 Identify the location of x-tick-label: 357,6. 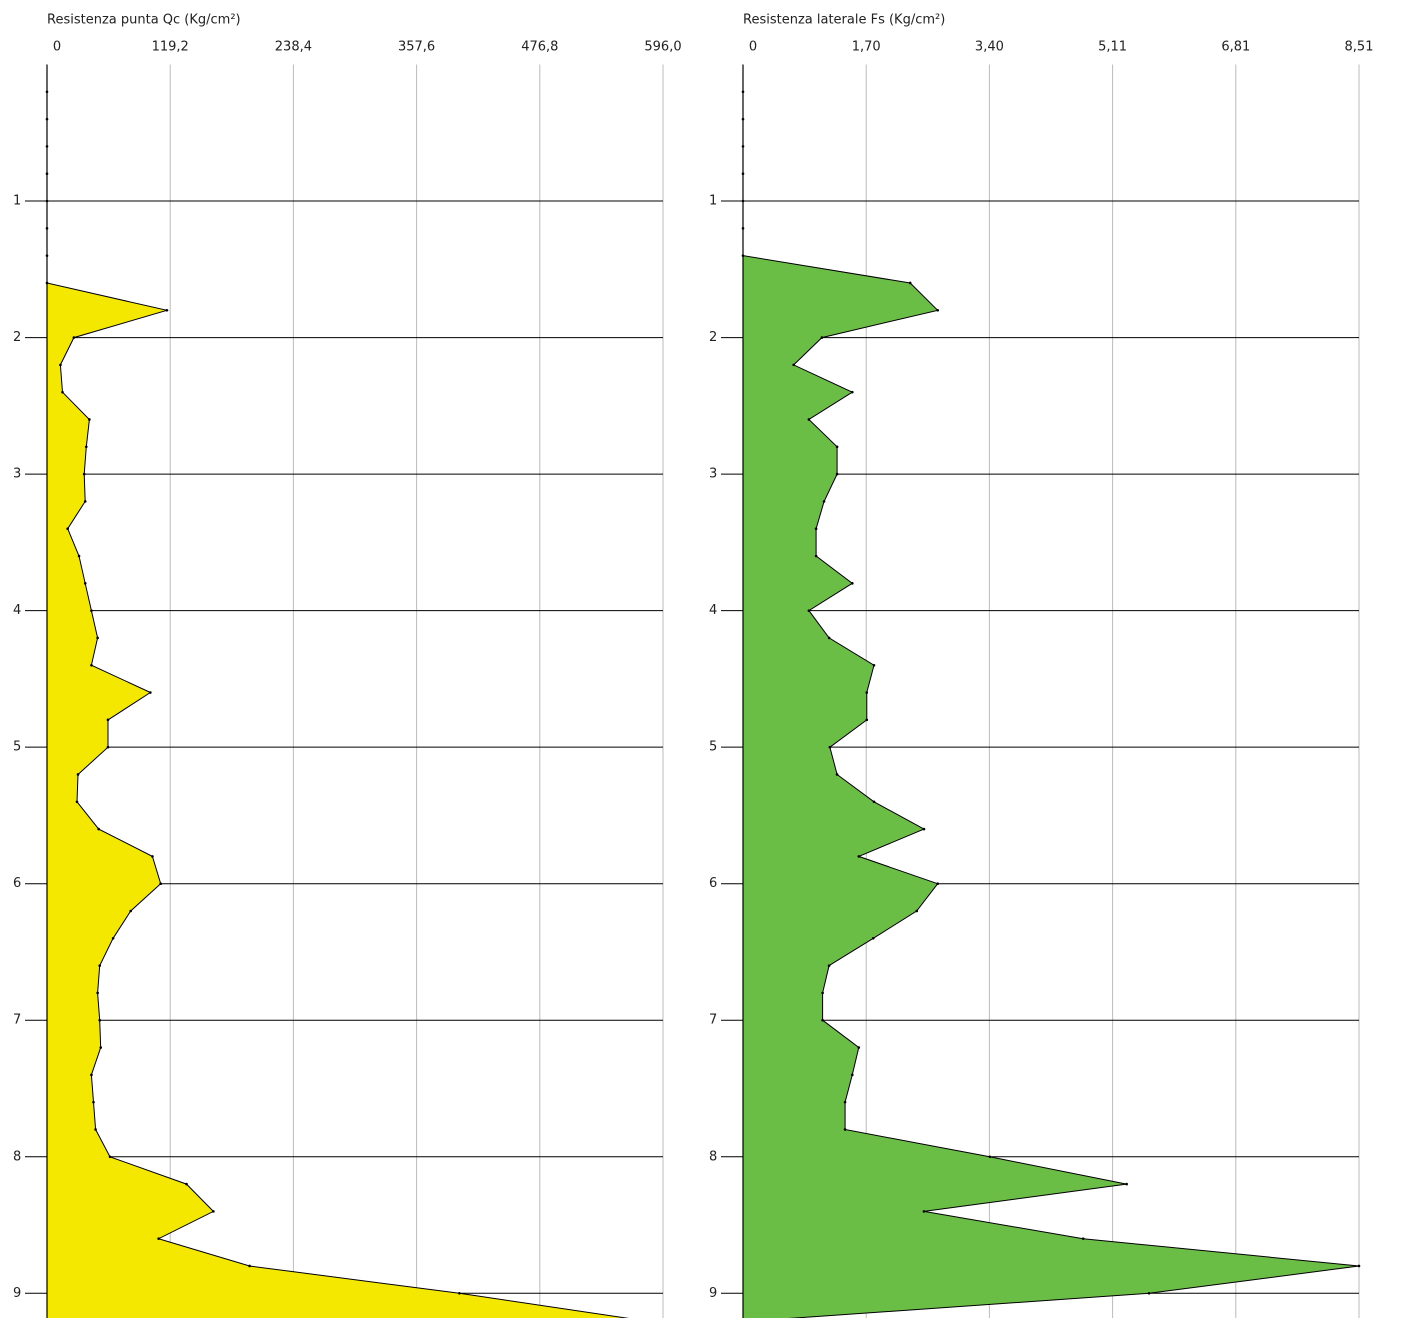
(416, 47).